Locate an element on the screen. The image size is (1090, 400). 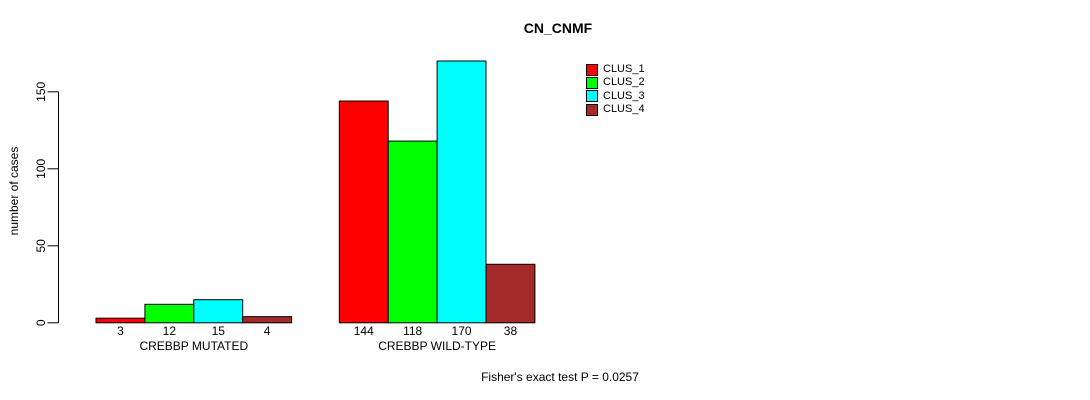
y-tick-label: 0 is located at coordinates (41, 322).